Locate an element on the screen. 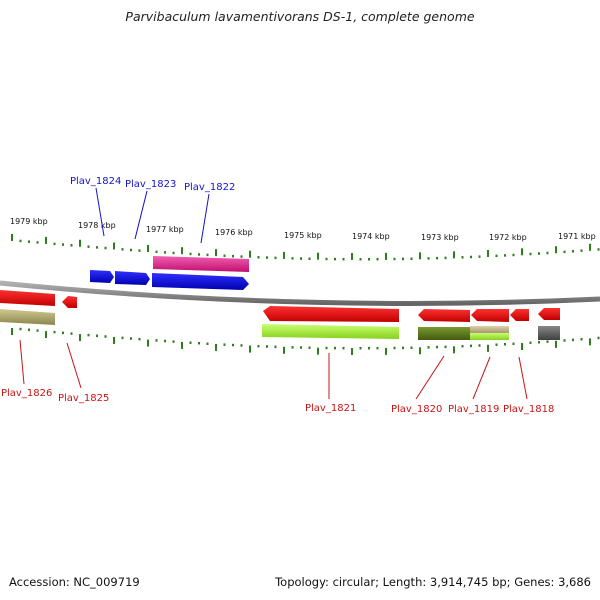  tick-label: 1976 kbp is located at coordinates (234, 232).